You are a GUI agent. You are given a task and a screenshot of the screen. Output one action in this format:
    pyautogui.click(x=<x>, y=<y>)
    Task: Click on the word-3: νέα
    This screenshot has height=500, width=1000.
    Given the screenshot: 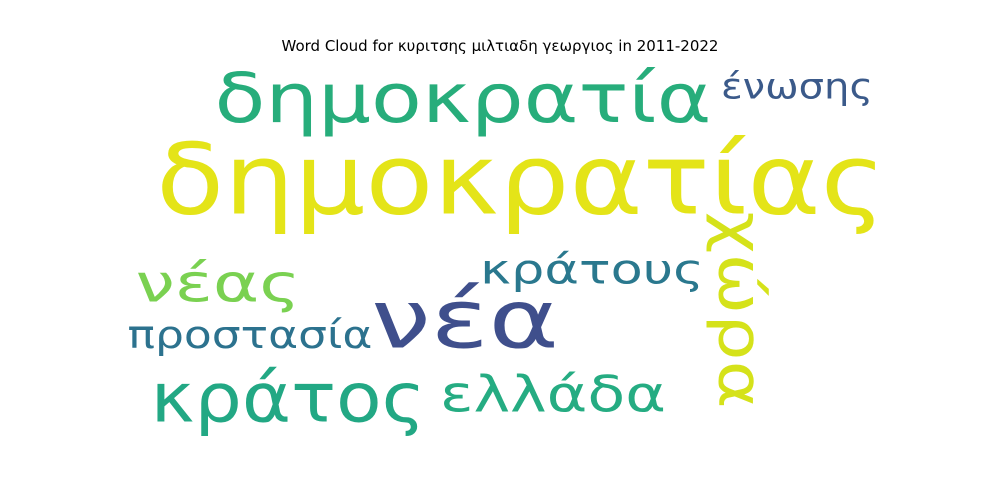 What is the action you would take?
    pyautogui.click(x=465, y=320)
    